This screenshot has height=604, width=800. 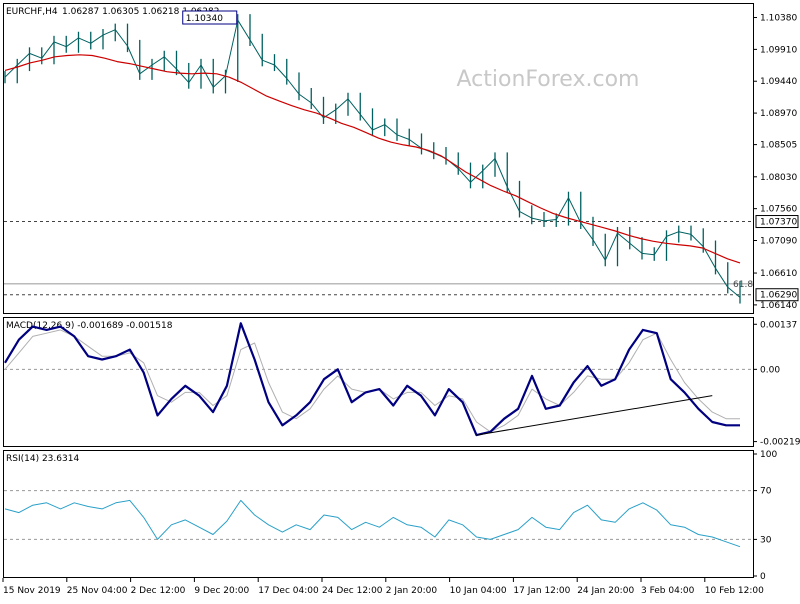 What do you see at coordinates (605, 591) in the screenshot?
I see `x-tick-label: 24 Jan 20:00` at bounding box center [605, 591].